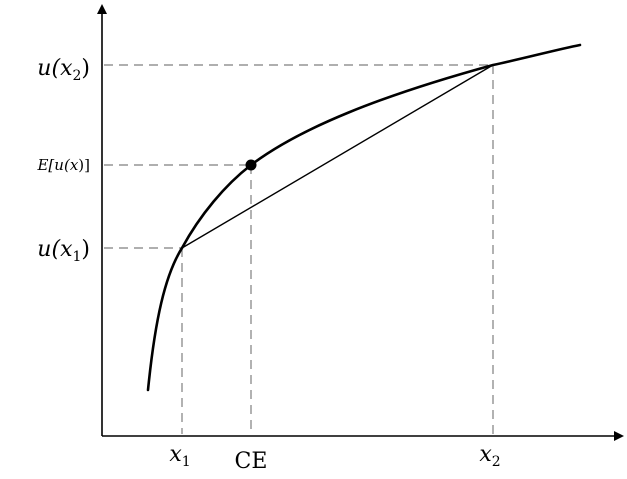 This screenshot has width=627, height=479. I want to click on label-u-x1: u(x1), so click(63, 251).